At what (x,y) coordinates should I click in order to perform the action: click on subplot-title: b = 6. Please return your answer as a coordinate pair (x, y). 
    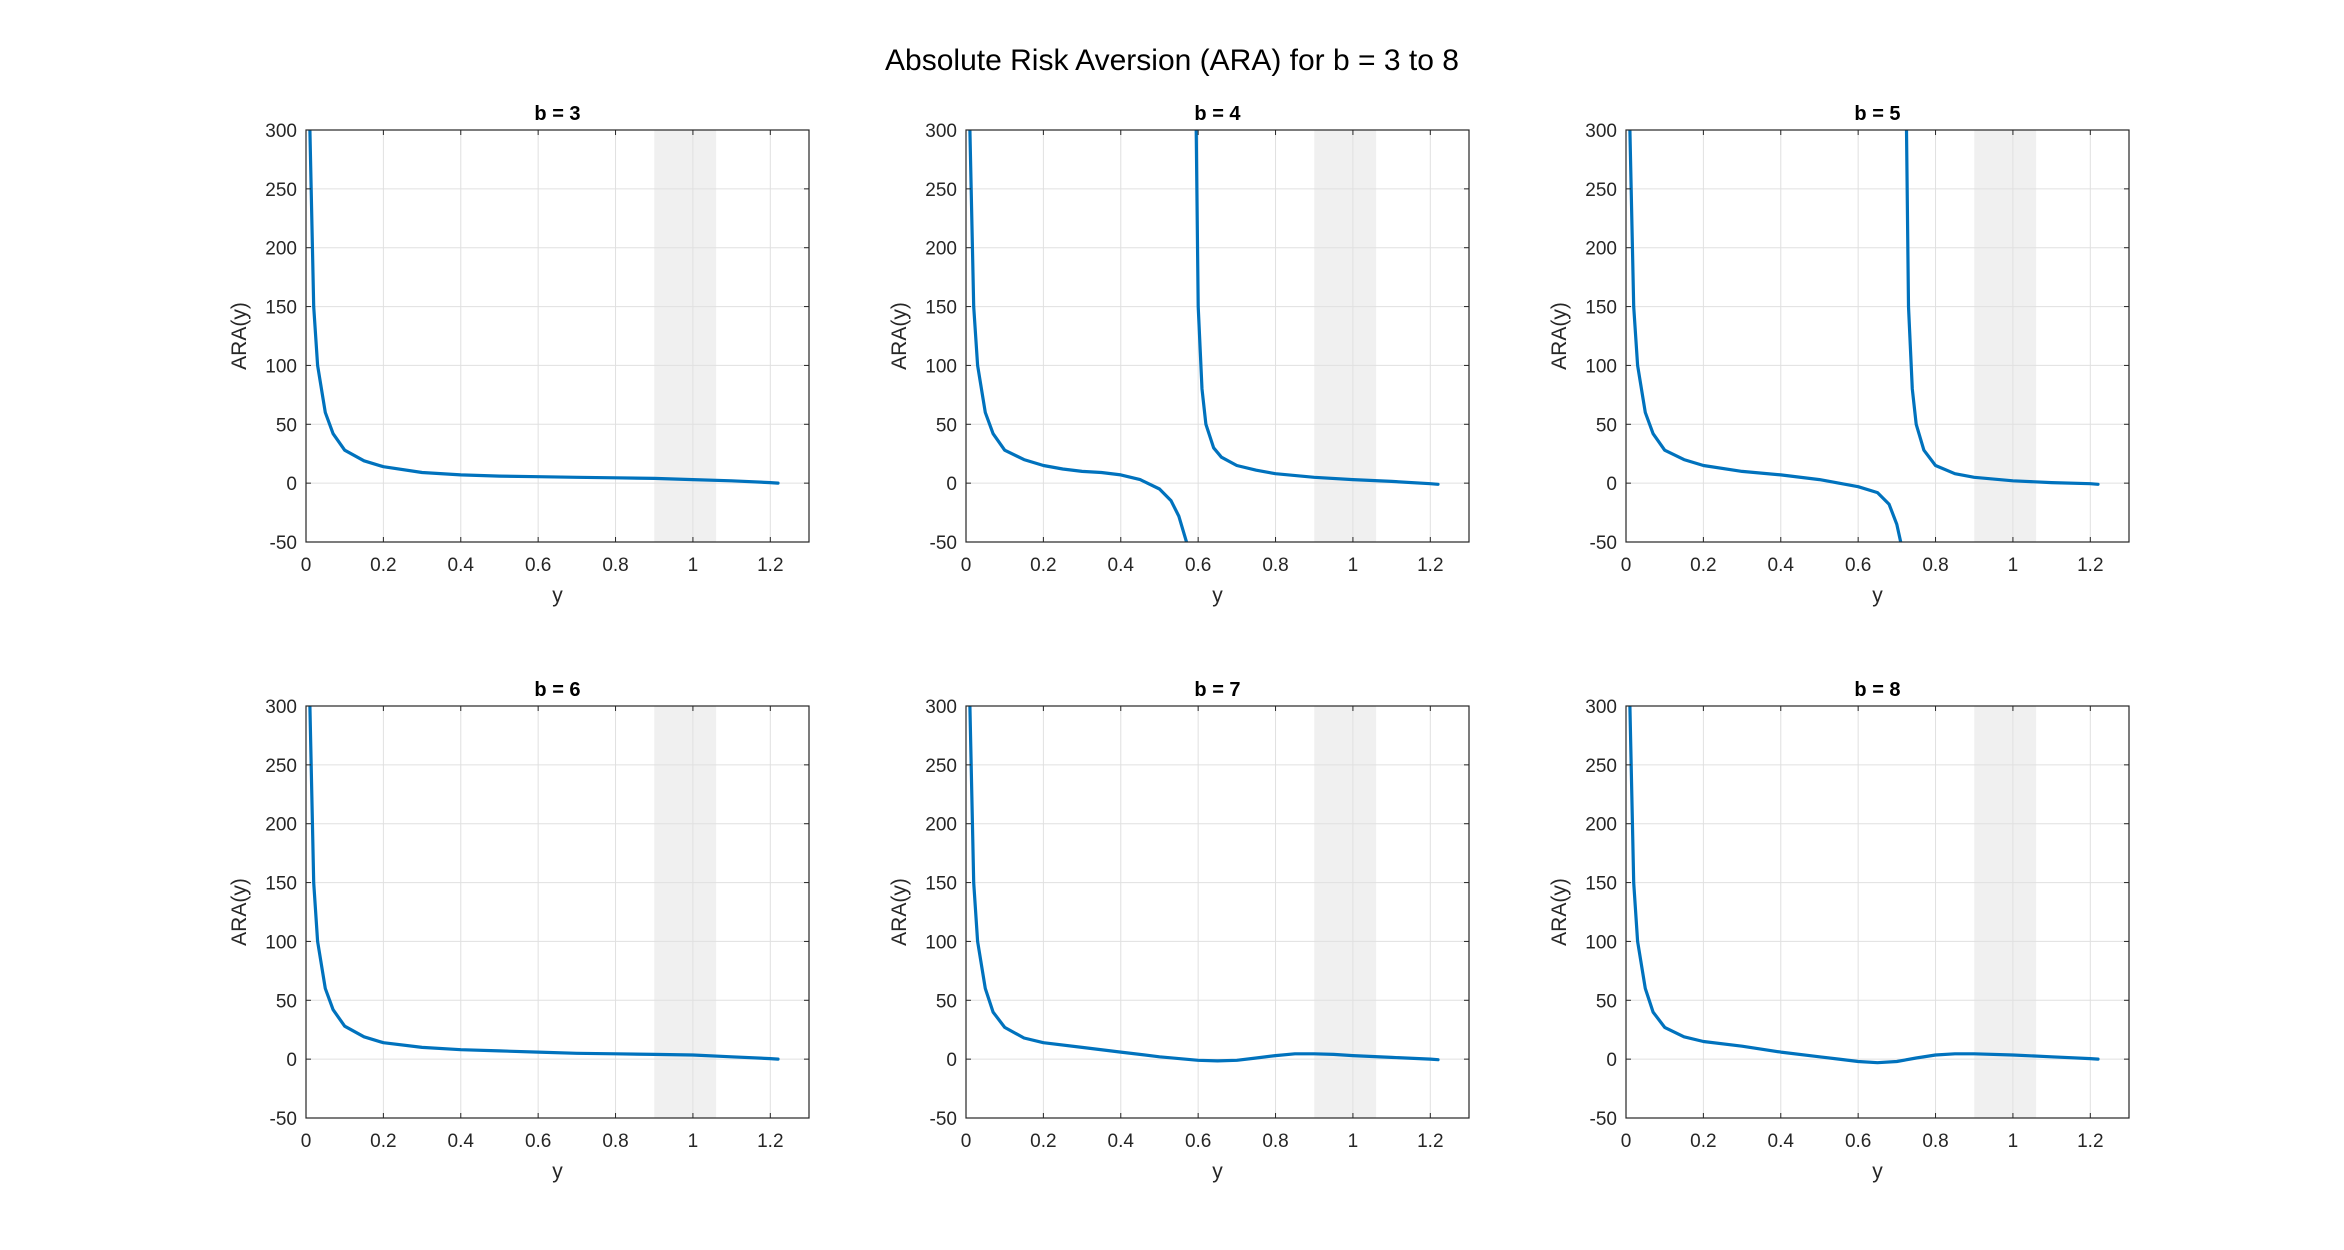
    Looking at the image, I should click on (557, 690).